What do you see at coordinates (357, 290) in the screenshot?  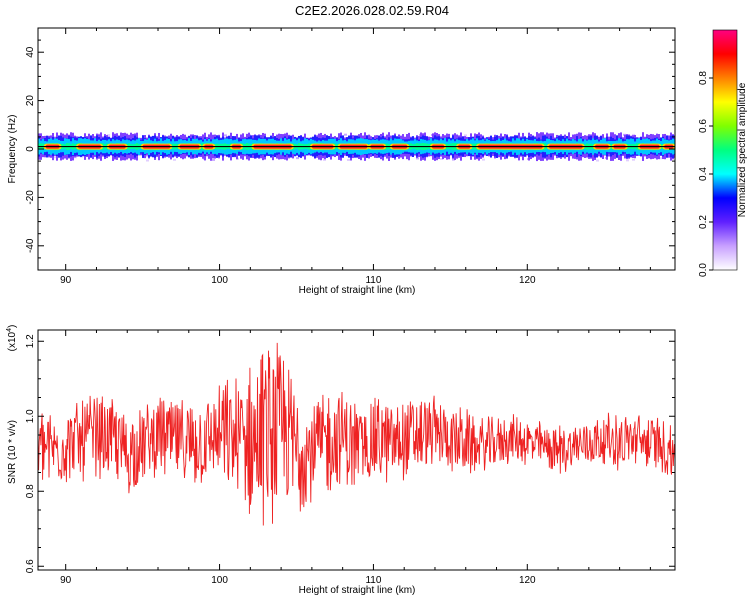 I see `spectrogram-x-label: Height of straight line (km)` at bounding box center [357, 290].